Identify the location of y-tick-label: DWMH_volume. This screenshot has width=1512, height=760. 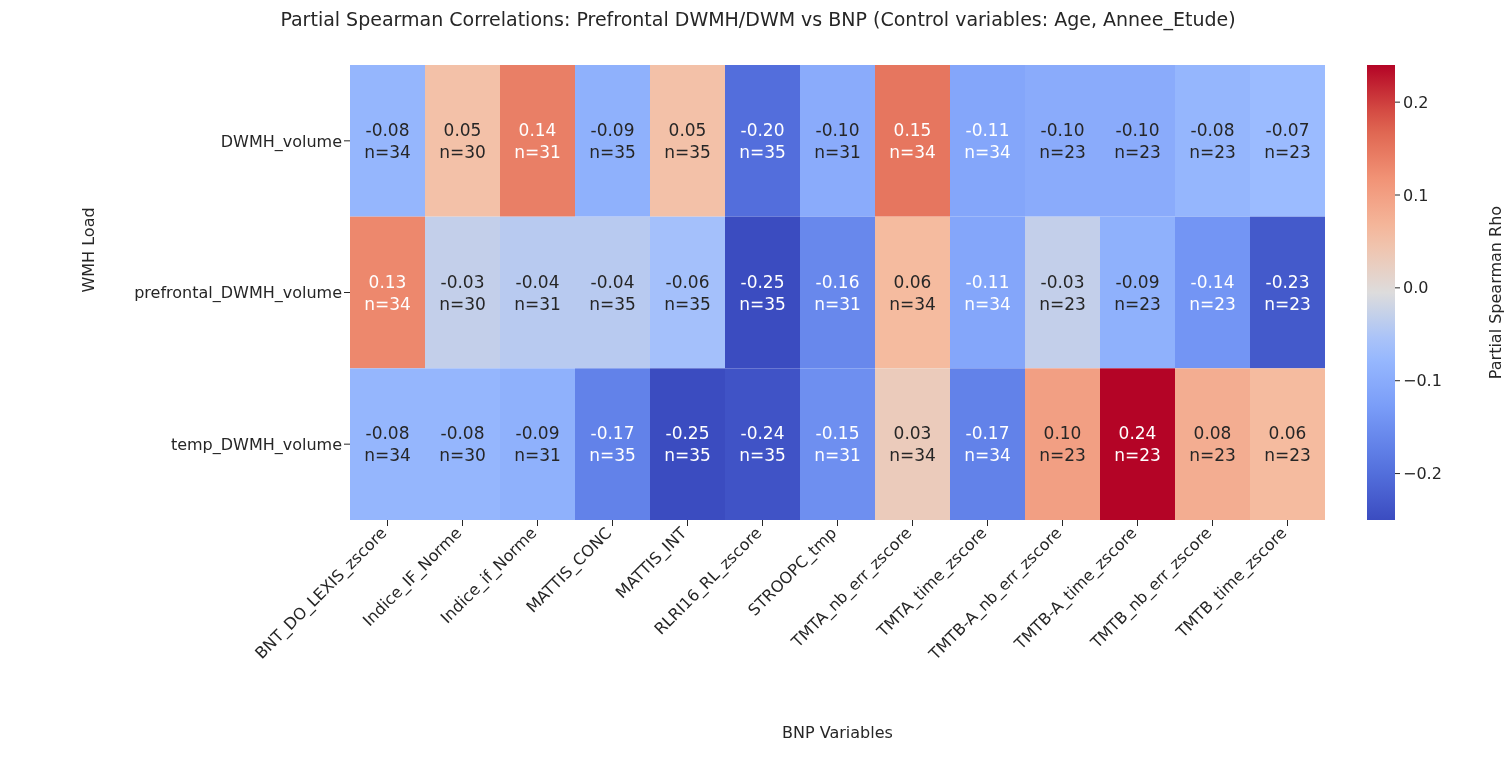
(281, 141).